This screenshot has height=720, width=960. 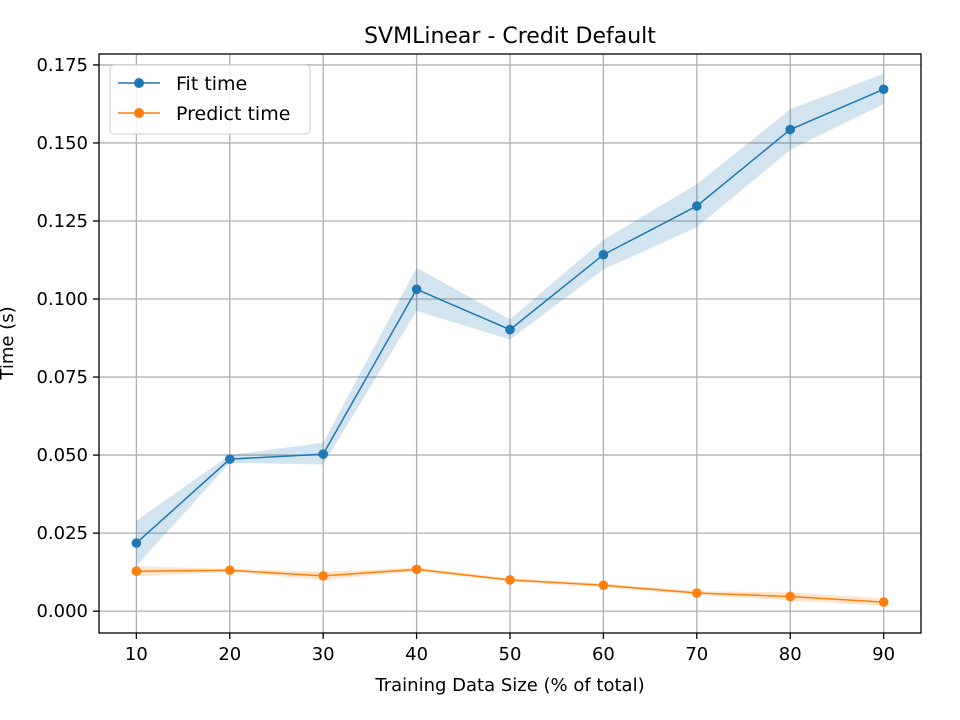 I want to click on legend: Fit time Predict time, so click(x=210, y=99).